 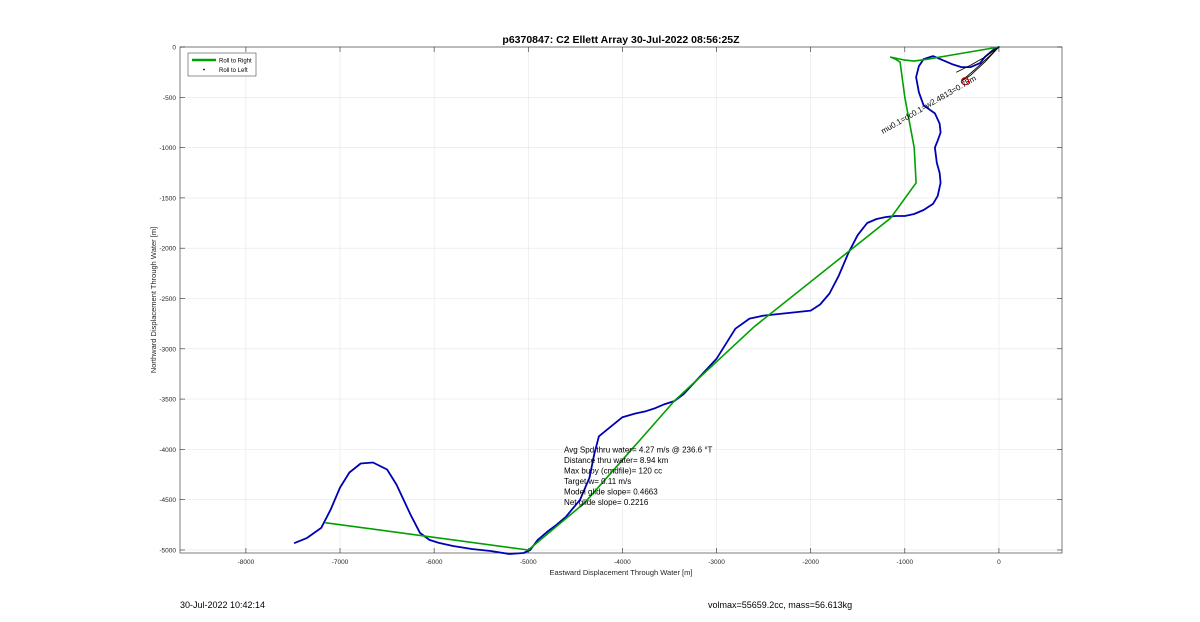 I want to click on annotation-text: Max buoy (cmdfile)= 120 cc, so click(x=613, y=471).